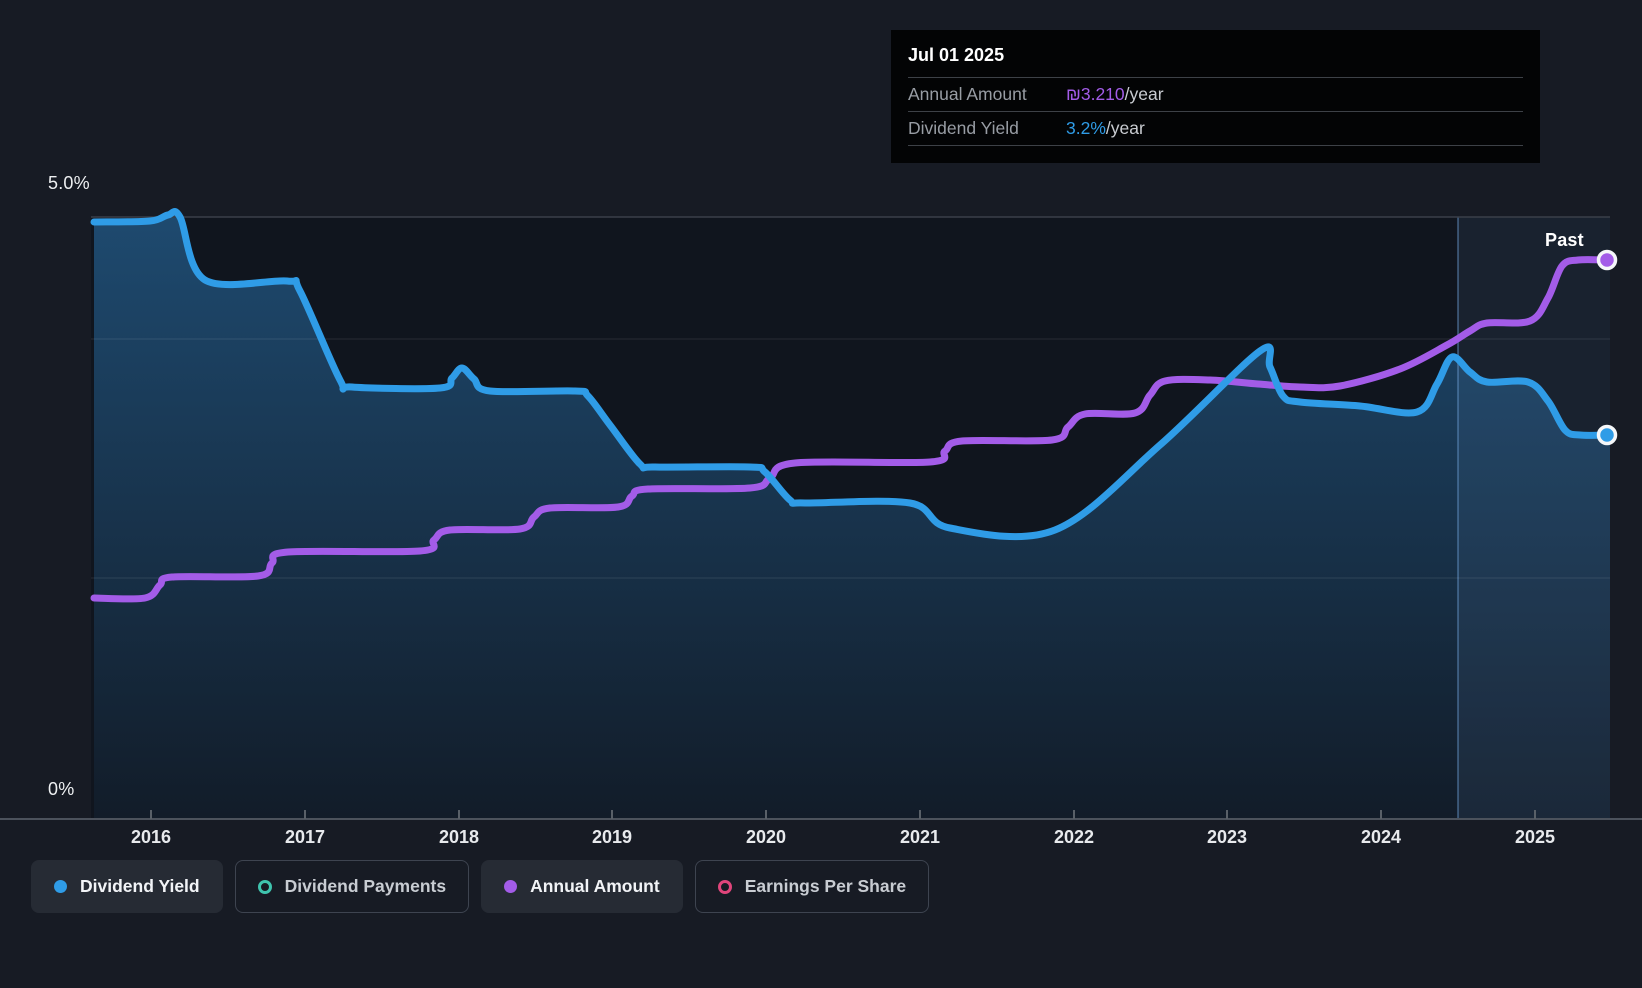 This screenshot has height=988, width=1642. I want to click on x-axis-label: 2016, so click(151, 837).